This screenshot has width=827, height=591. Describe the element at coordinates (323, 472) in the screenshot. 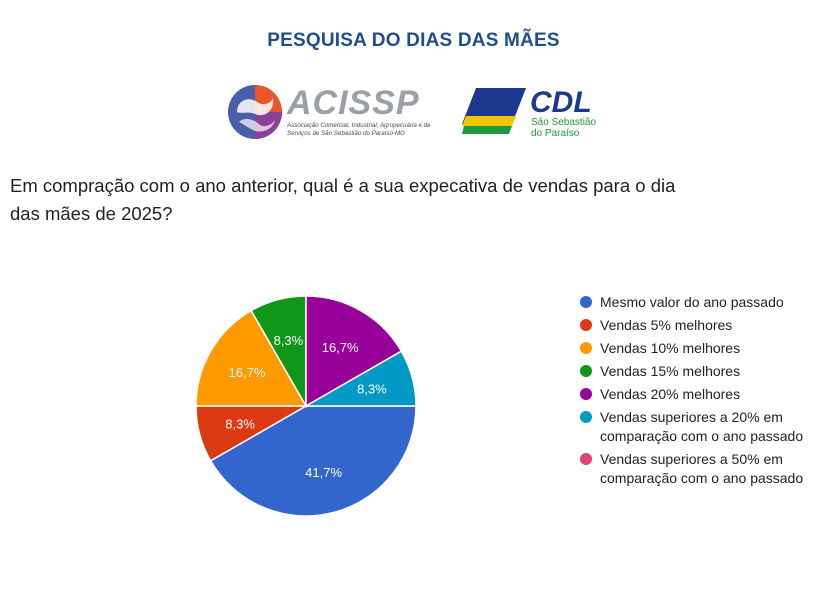

I see `pie-data-label: 41,7%` at that location.